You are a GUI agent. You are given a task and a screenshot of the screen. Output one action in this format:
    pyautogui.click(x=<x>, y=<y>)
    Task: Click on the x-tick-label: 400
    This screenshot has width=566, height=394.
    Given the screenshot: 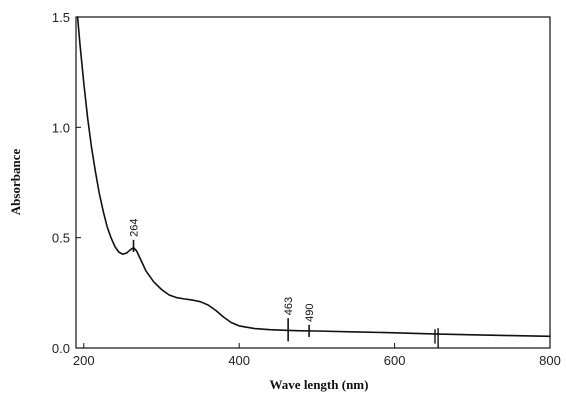 What is the action you would take?
    pyautogui.click(x=239, y=360)
    